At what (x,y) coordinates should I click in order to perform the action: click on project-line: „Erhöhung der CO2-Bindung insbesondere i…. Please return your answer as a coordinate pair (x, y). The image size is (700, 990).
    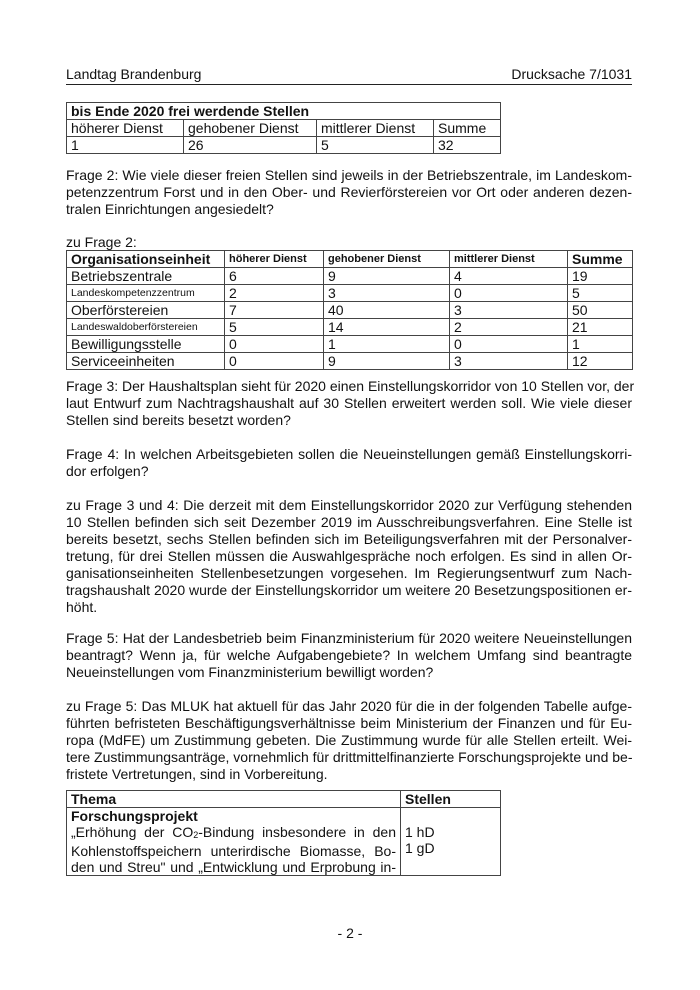
    Looking at the image, I should click on (233, 833).